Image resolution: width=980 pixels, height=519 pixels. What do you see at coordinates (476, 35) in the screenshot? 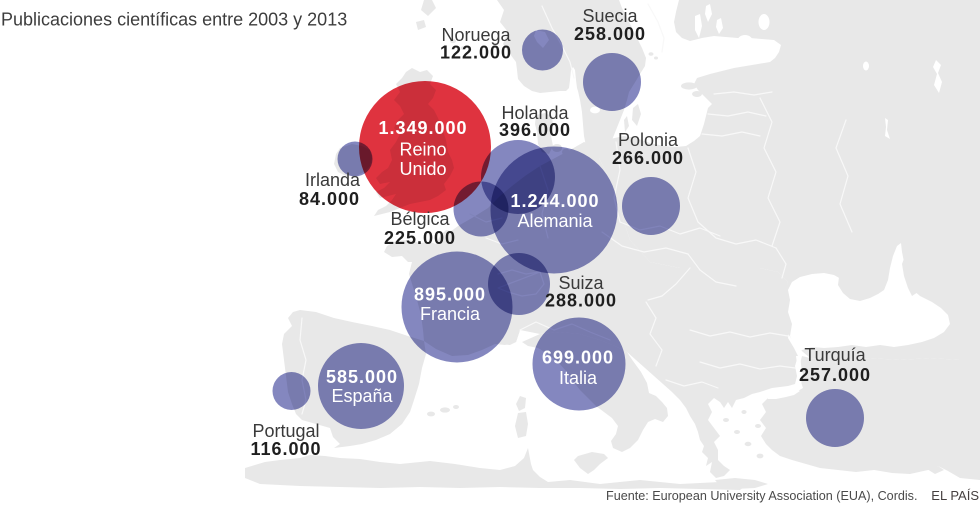
I see `svg-text: Noruega` at bounding box center [476, 35].